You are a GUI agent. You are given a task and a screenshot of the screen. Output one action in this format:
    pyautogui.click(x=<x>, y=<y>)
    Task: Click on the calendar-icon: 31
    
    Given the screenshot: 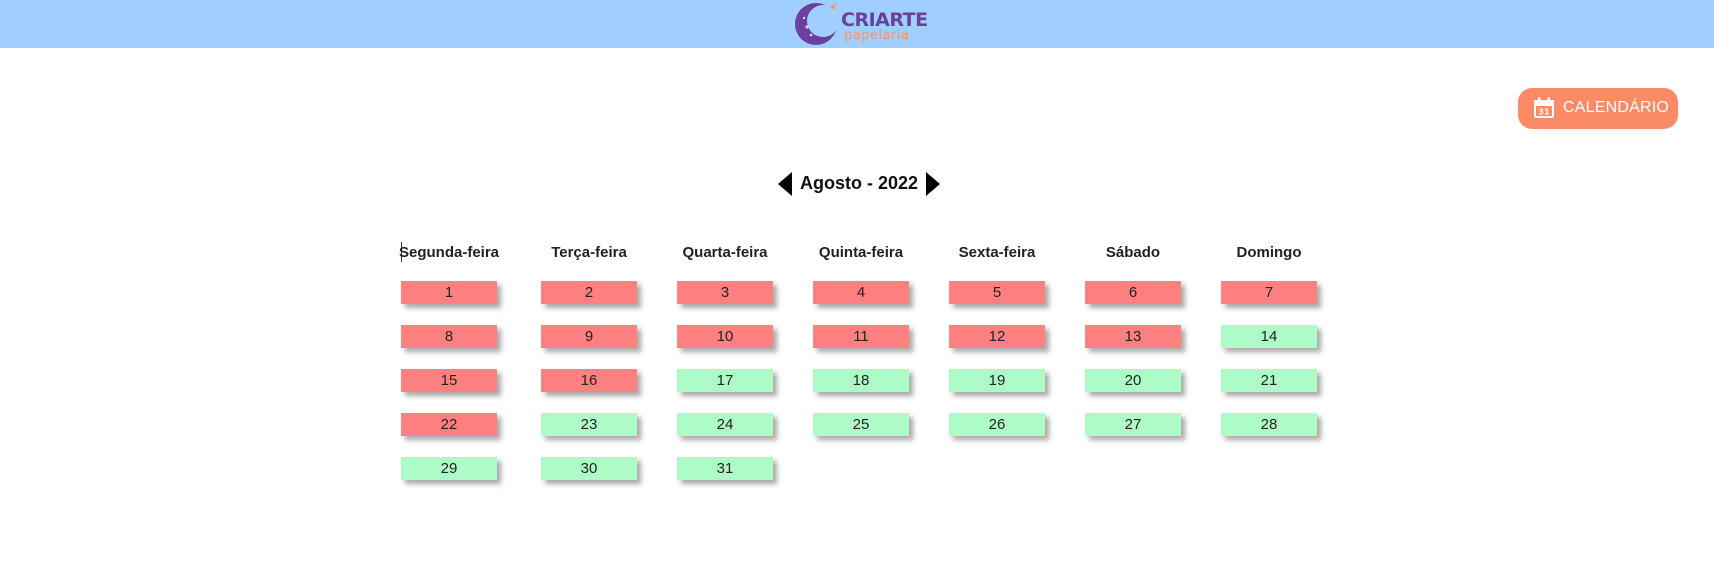 What is the action you would take?
    pyautogui.click(x=1544, y=107)
    